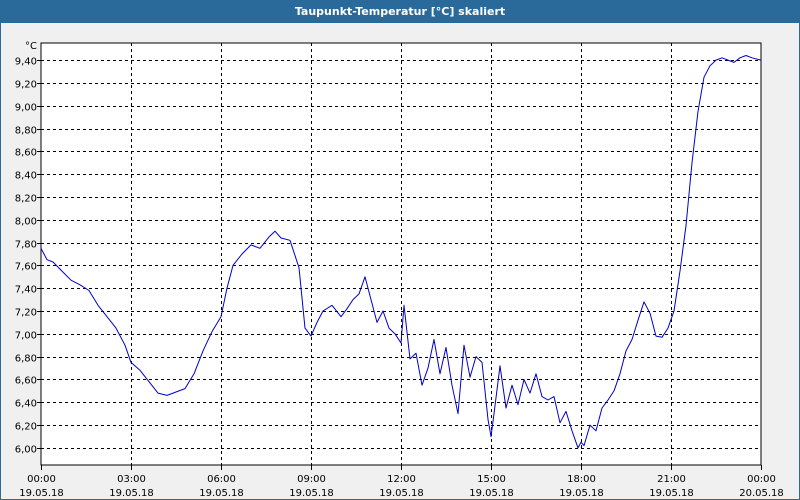 The height and width of the screenshot is (500, 800). Describe the element at coordinates (26, 450) in the screenshot. I see `y-tick-label: 6,00` at that location.